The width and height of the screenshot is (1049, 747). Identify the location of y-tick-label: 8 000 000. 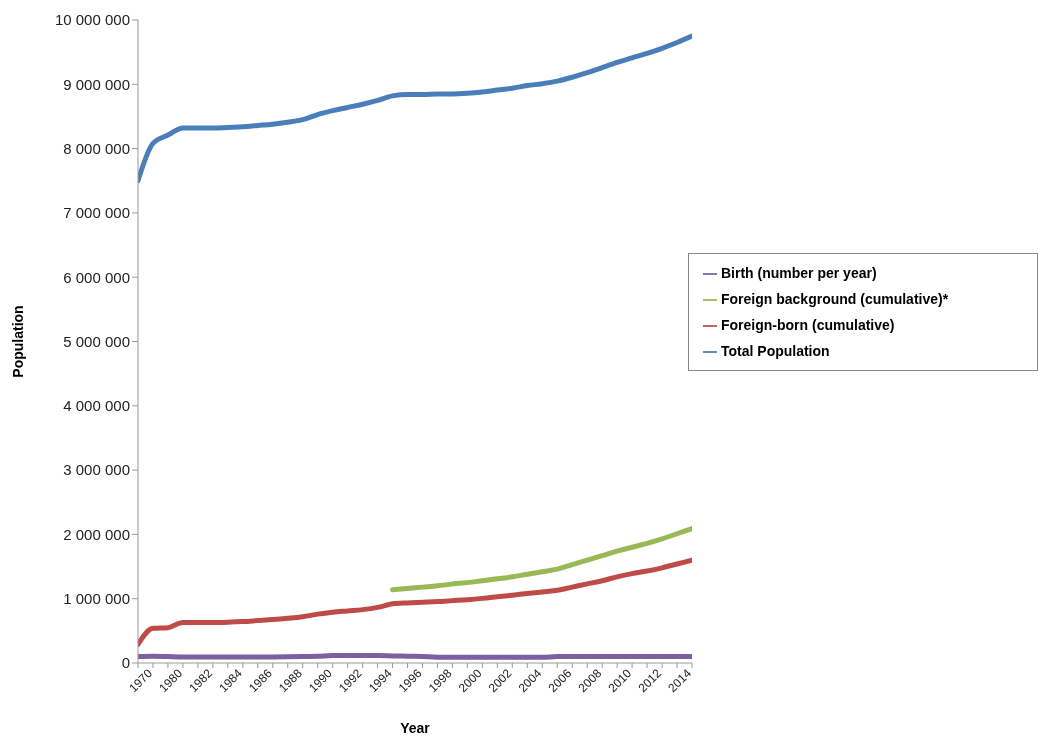
(96, 148).